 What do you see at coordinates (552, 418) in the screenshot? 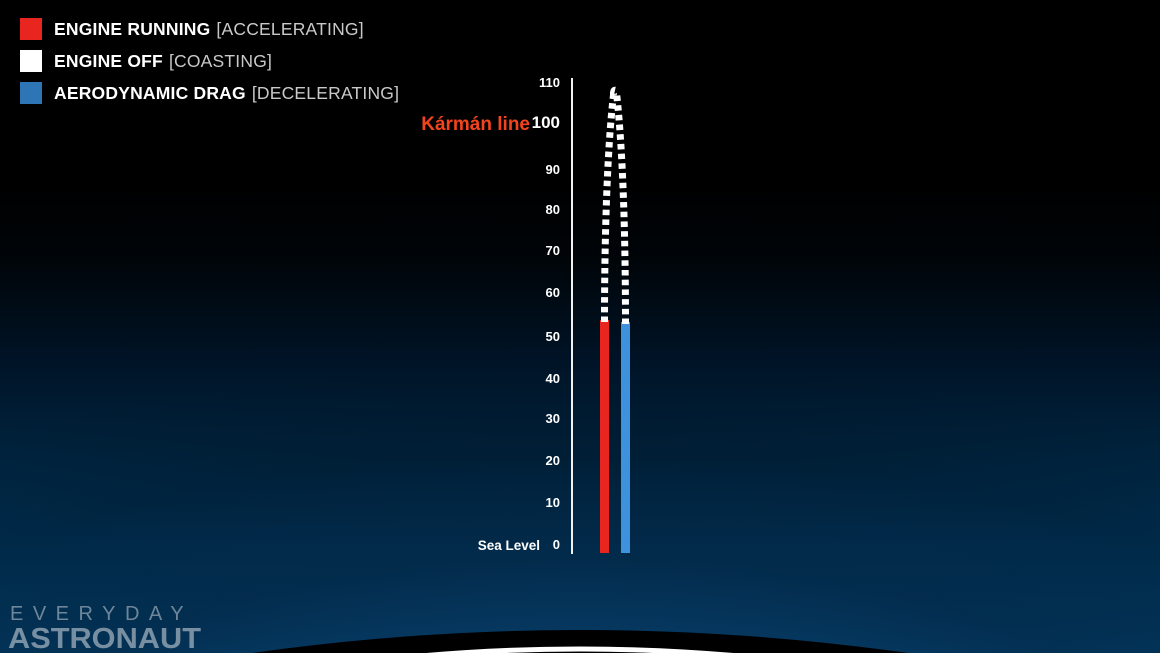
I see `axis-tick-30: 30` at bounding box center [552, 418].